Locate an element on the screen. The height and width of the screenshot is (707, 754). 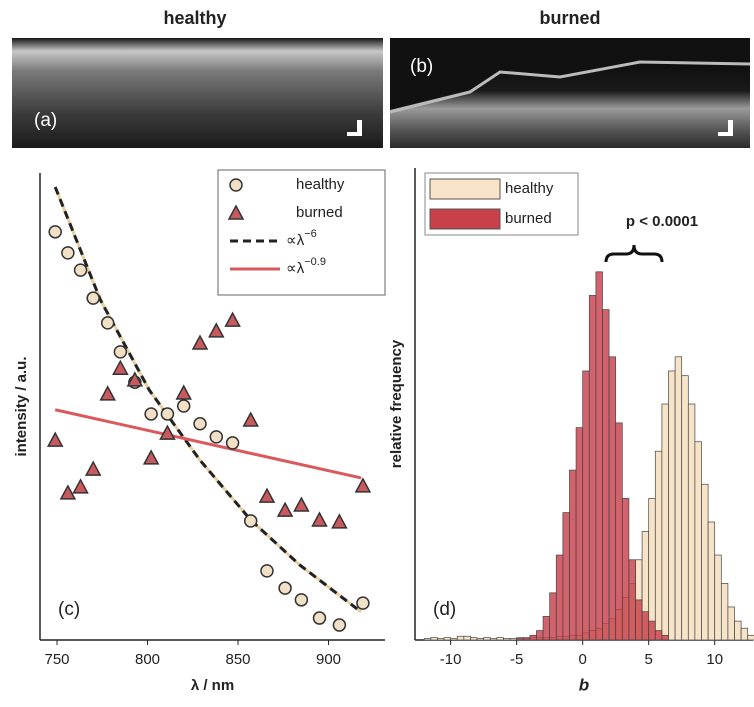
x-tick-label: -10 is located at coordinates (451, 659).